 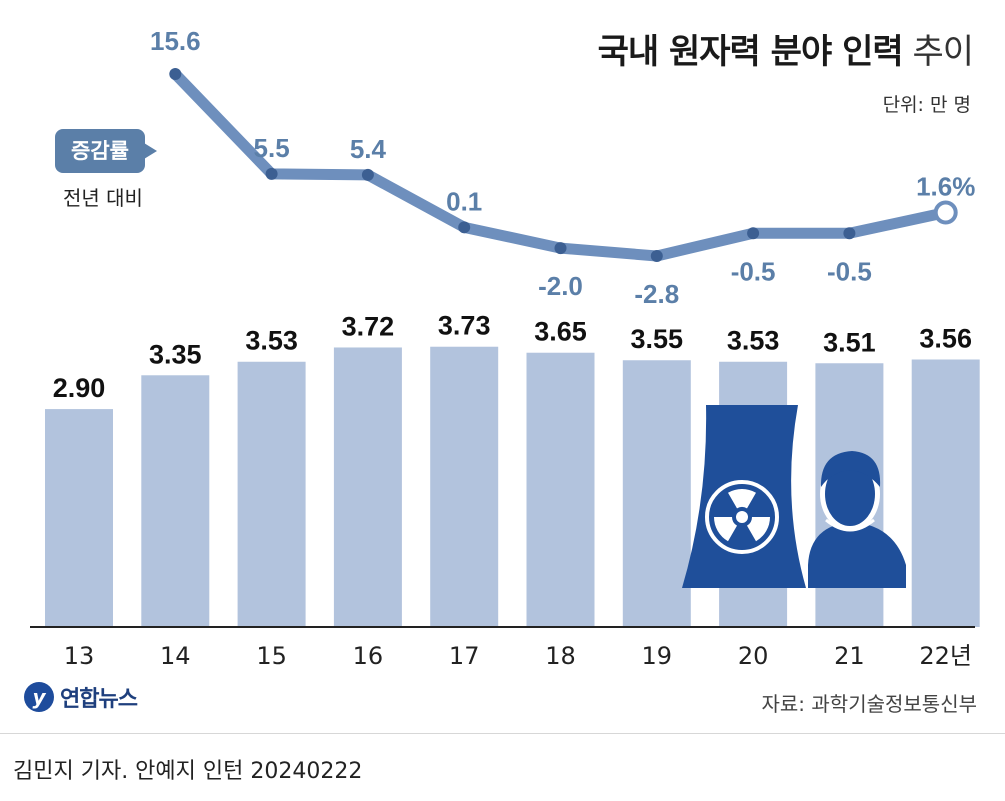 I want to click on yonhap-logo-icon: y, so click(x=39, y=697).